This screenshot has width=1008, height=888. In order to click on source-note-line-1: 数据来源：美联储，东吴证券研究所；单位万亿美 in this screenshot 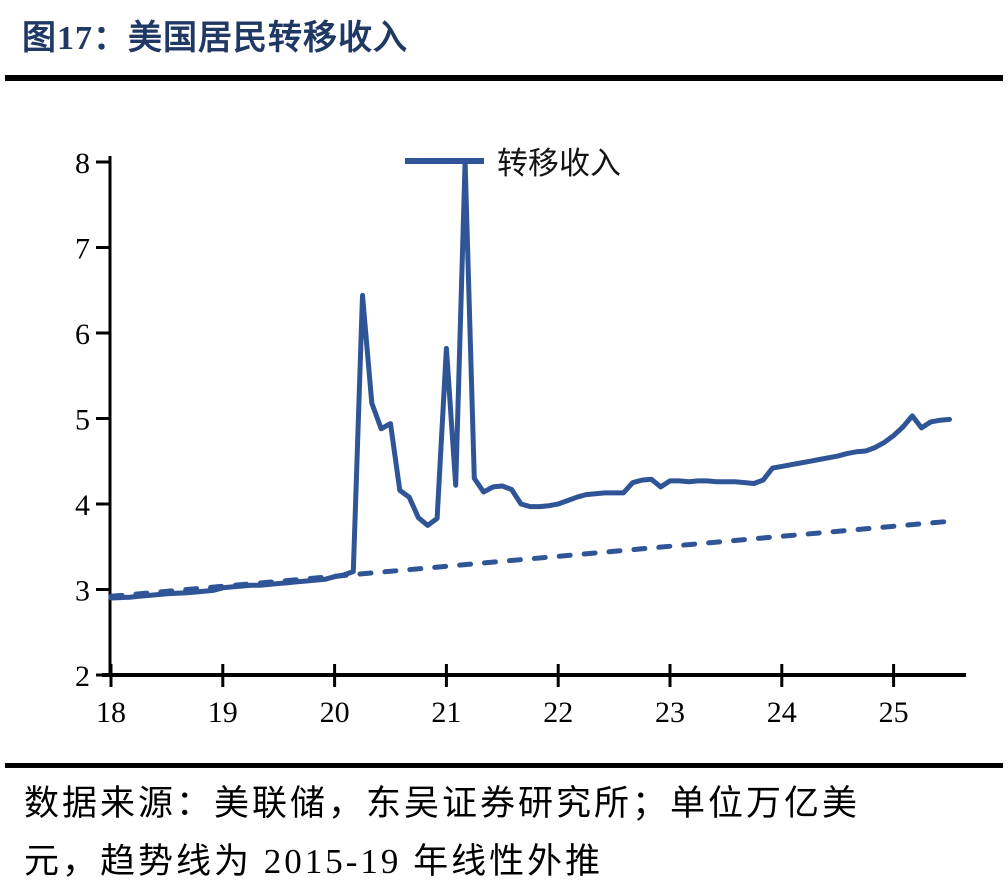, I will do `click(442, 803)`.